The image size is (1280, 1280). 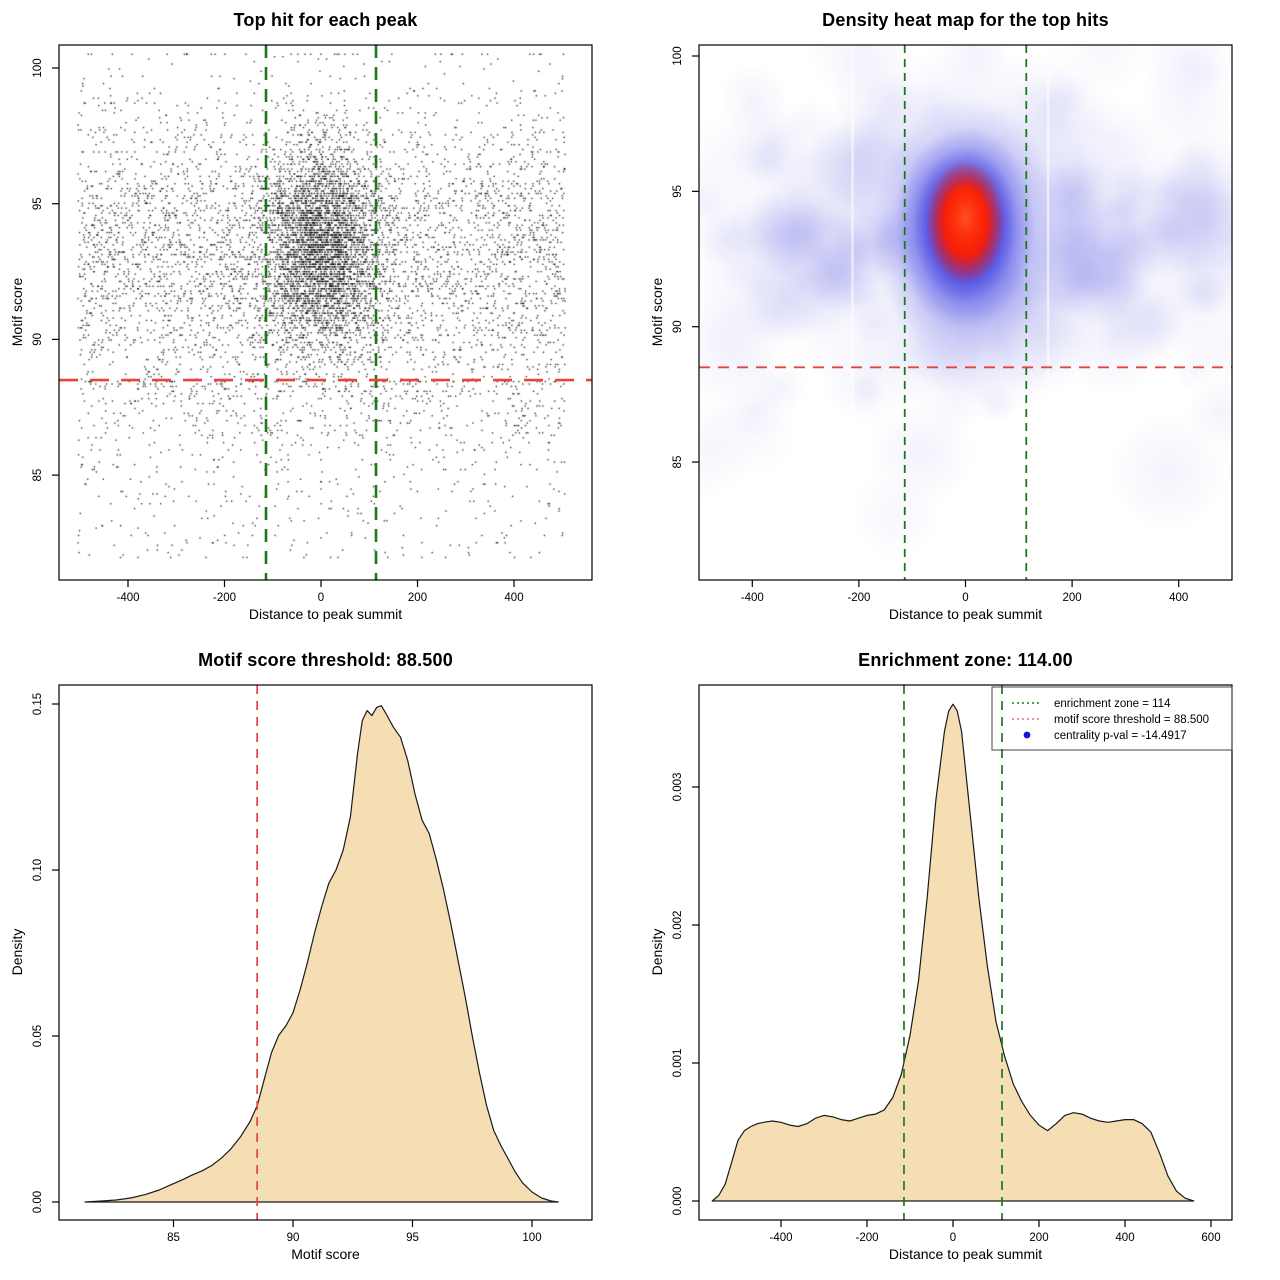 What do you see at coordinates (678, 925) in the screenshot?
I see `y-tick-label: 0.002` at bounding box center [678, 925].